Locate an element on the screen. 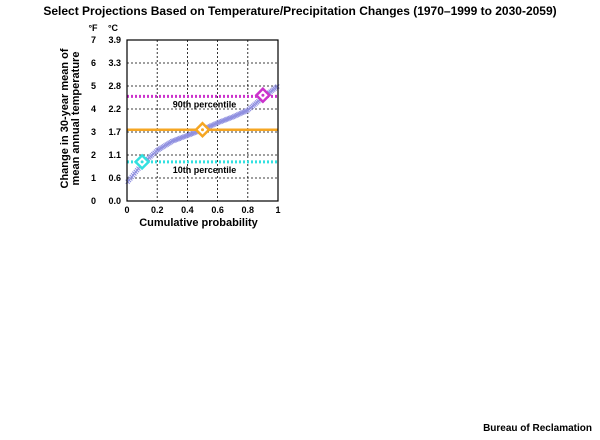 This screenshot has height=440, width=600. y-tick-label-c: 3.3 is located at coordinates (114, 63).